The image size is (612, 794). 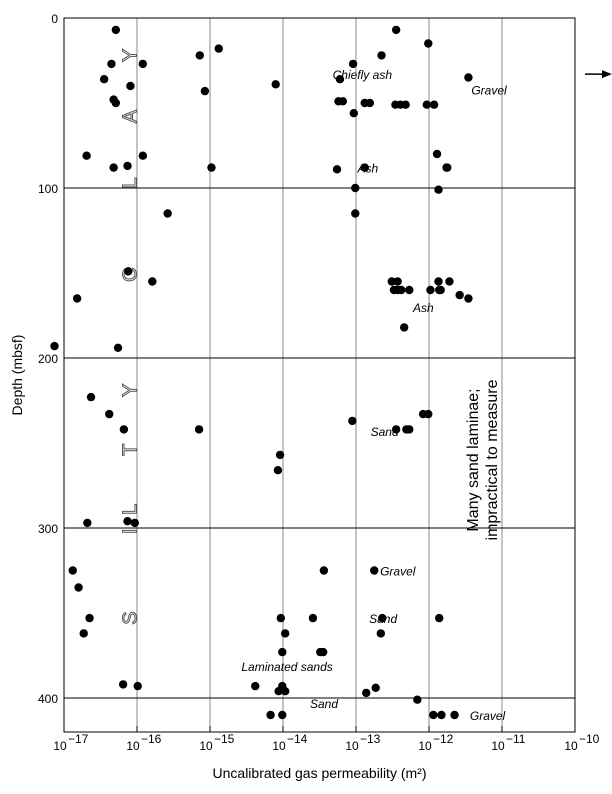 What do you see at coordinates (607, 74) in the screenshot?
I see `arrow-head` at bounding box center [607, 74].